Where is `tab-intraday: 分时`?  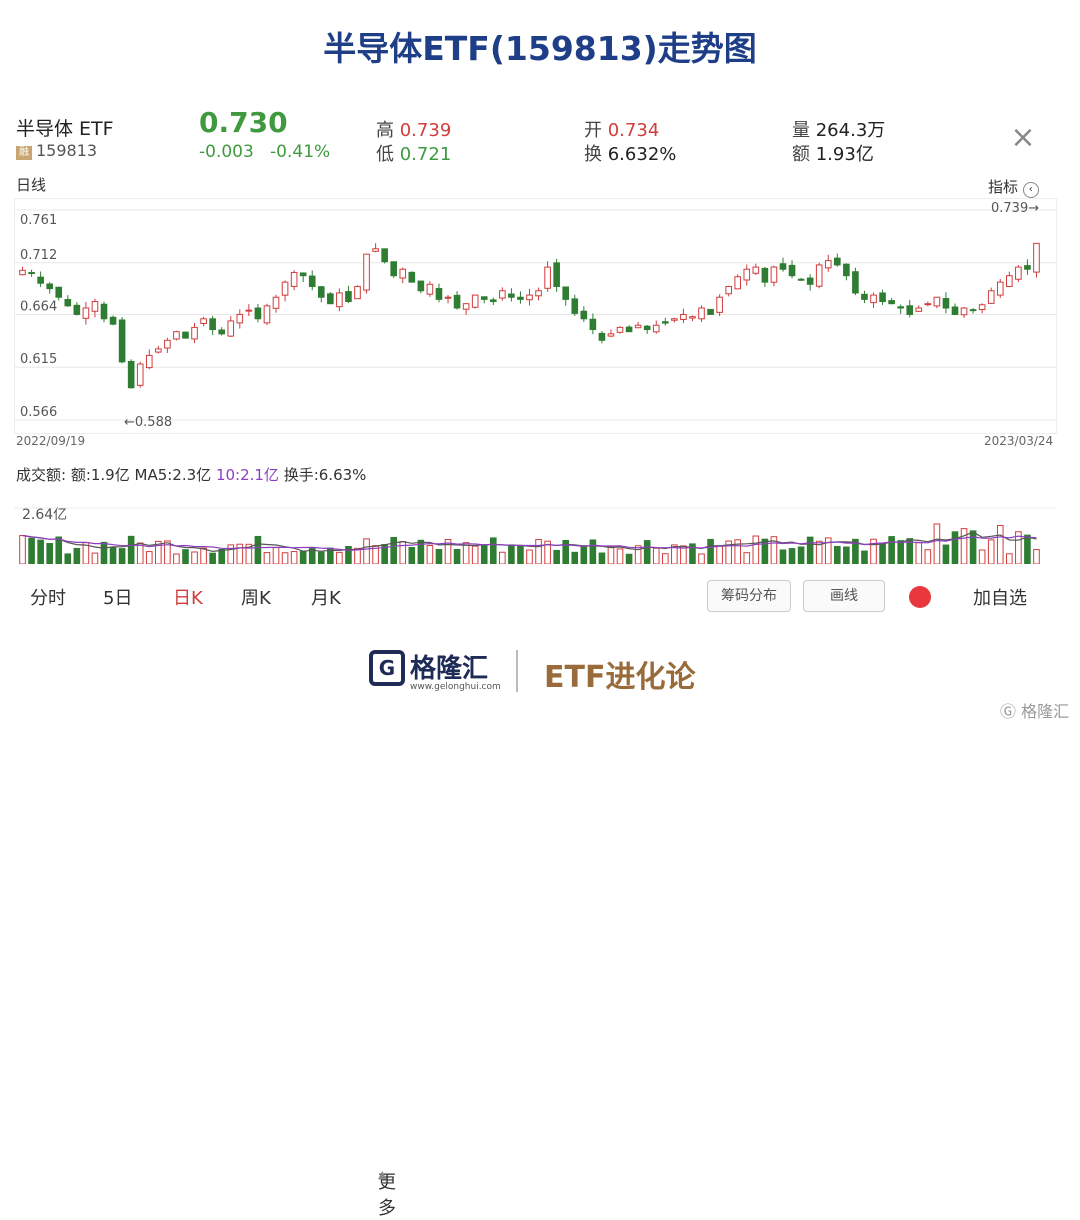 tab-intraday: 分时 is located at coordinates (48, 598).